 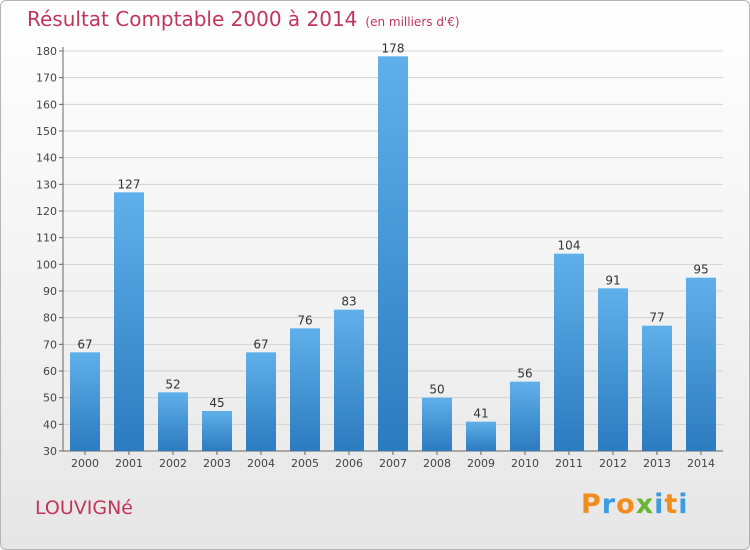 I want to click on x-tick-label: 2014, so click(x=701, y=463).